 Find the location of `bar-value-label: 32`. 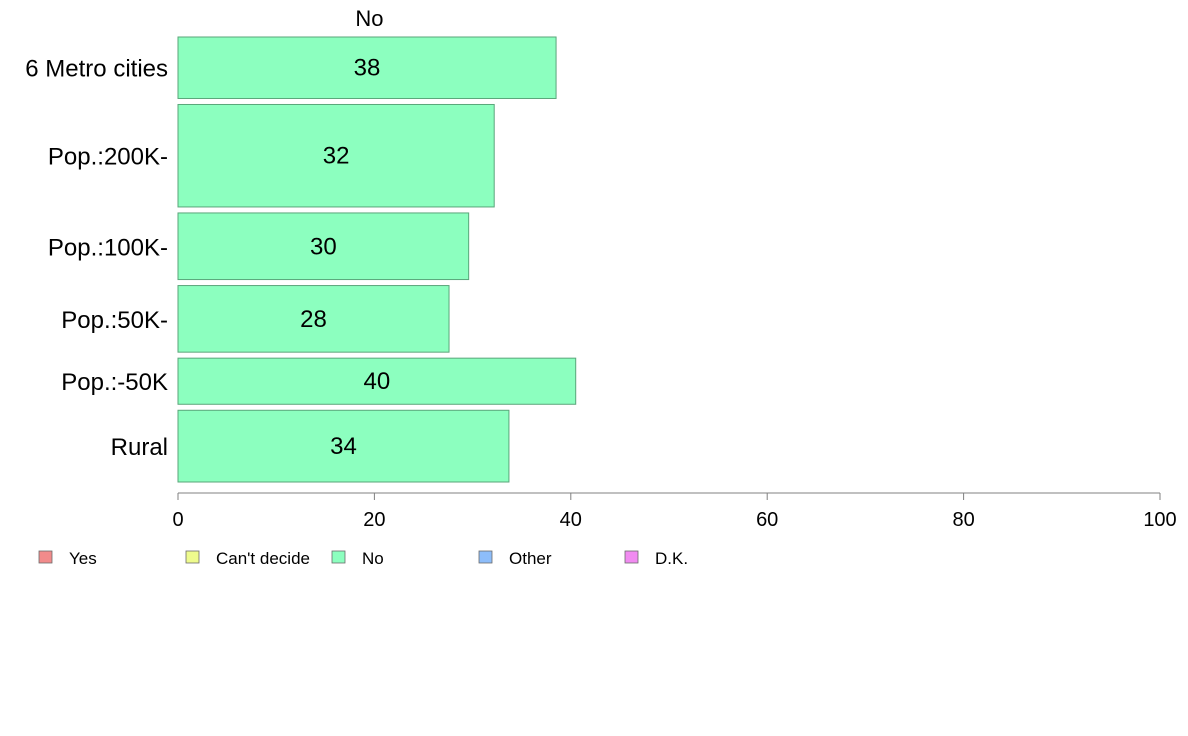

bar-value-label: 32 is located at coordinates (336, 156).